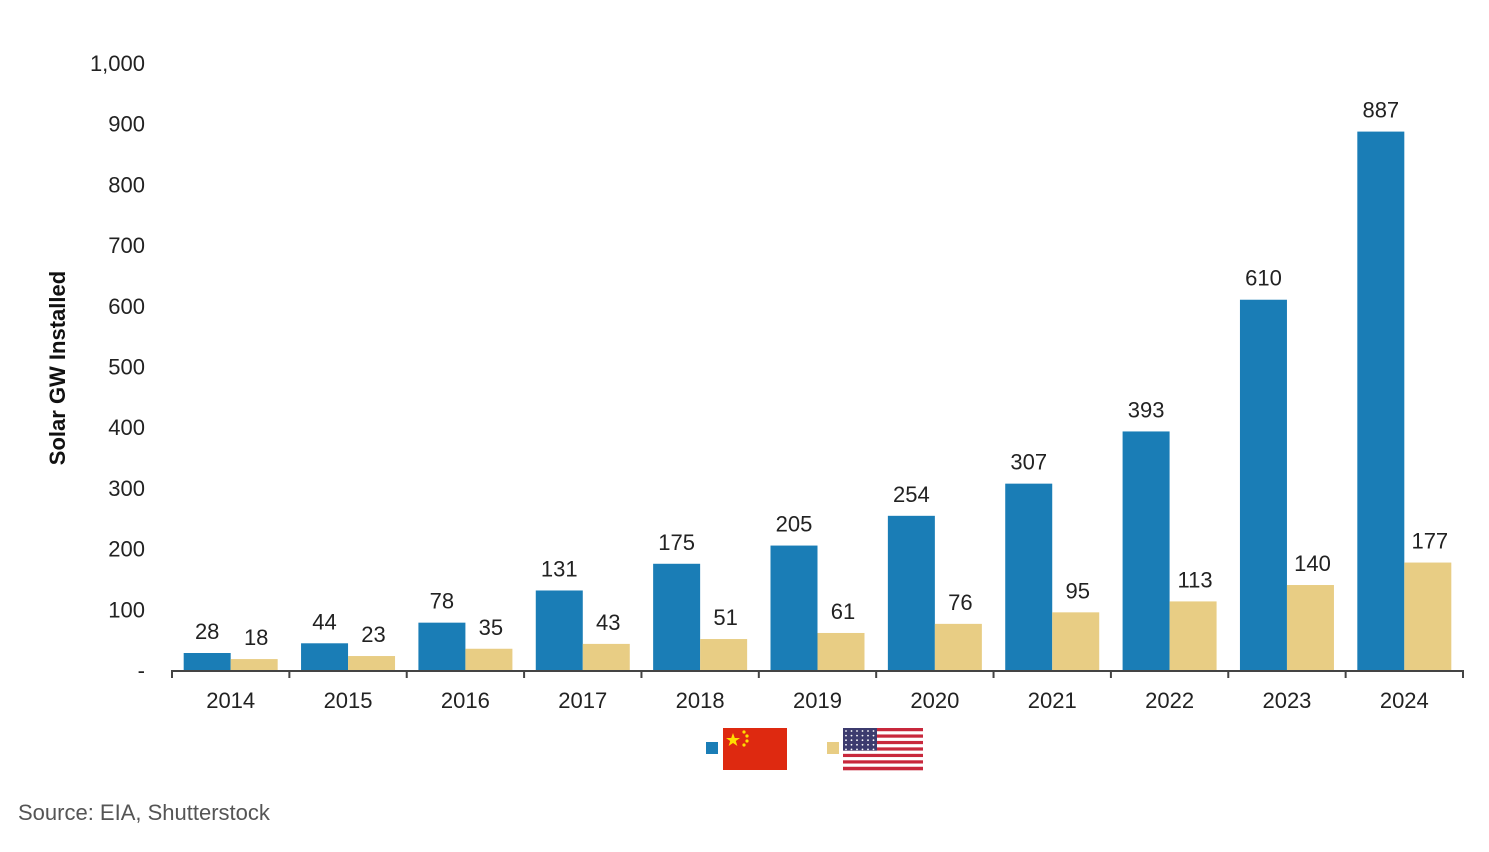 This screenshot has width=1489, height=852. I want to click on y-tick-label: 100, so click(126, 609).